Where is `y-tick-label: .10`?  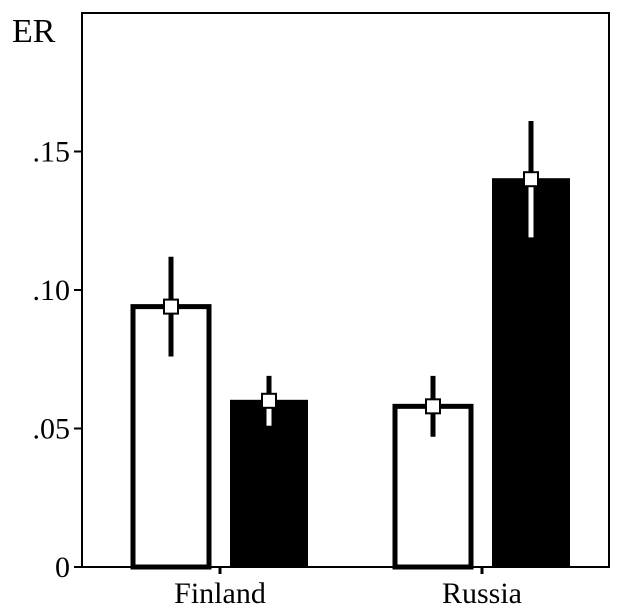 y-tick-label: .10 is located at coordinates (52, 290).